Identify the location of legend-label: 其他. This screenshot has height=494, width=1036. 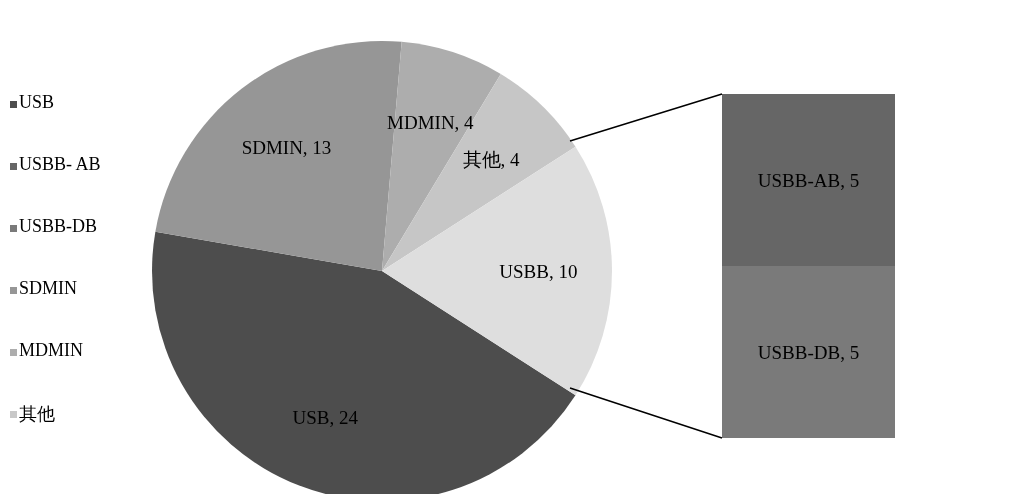
(37, 414).